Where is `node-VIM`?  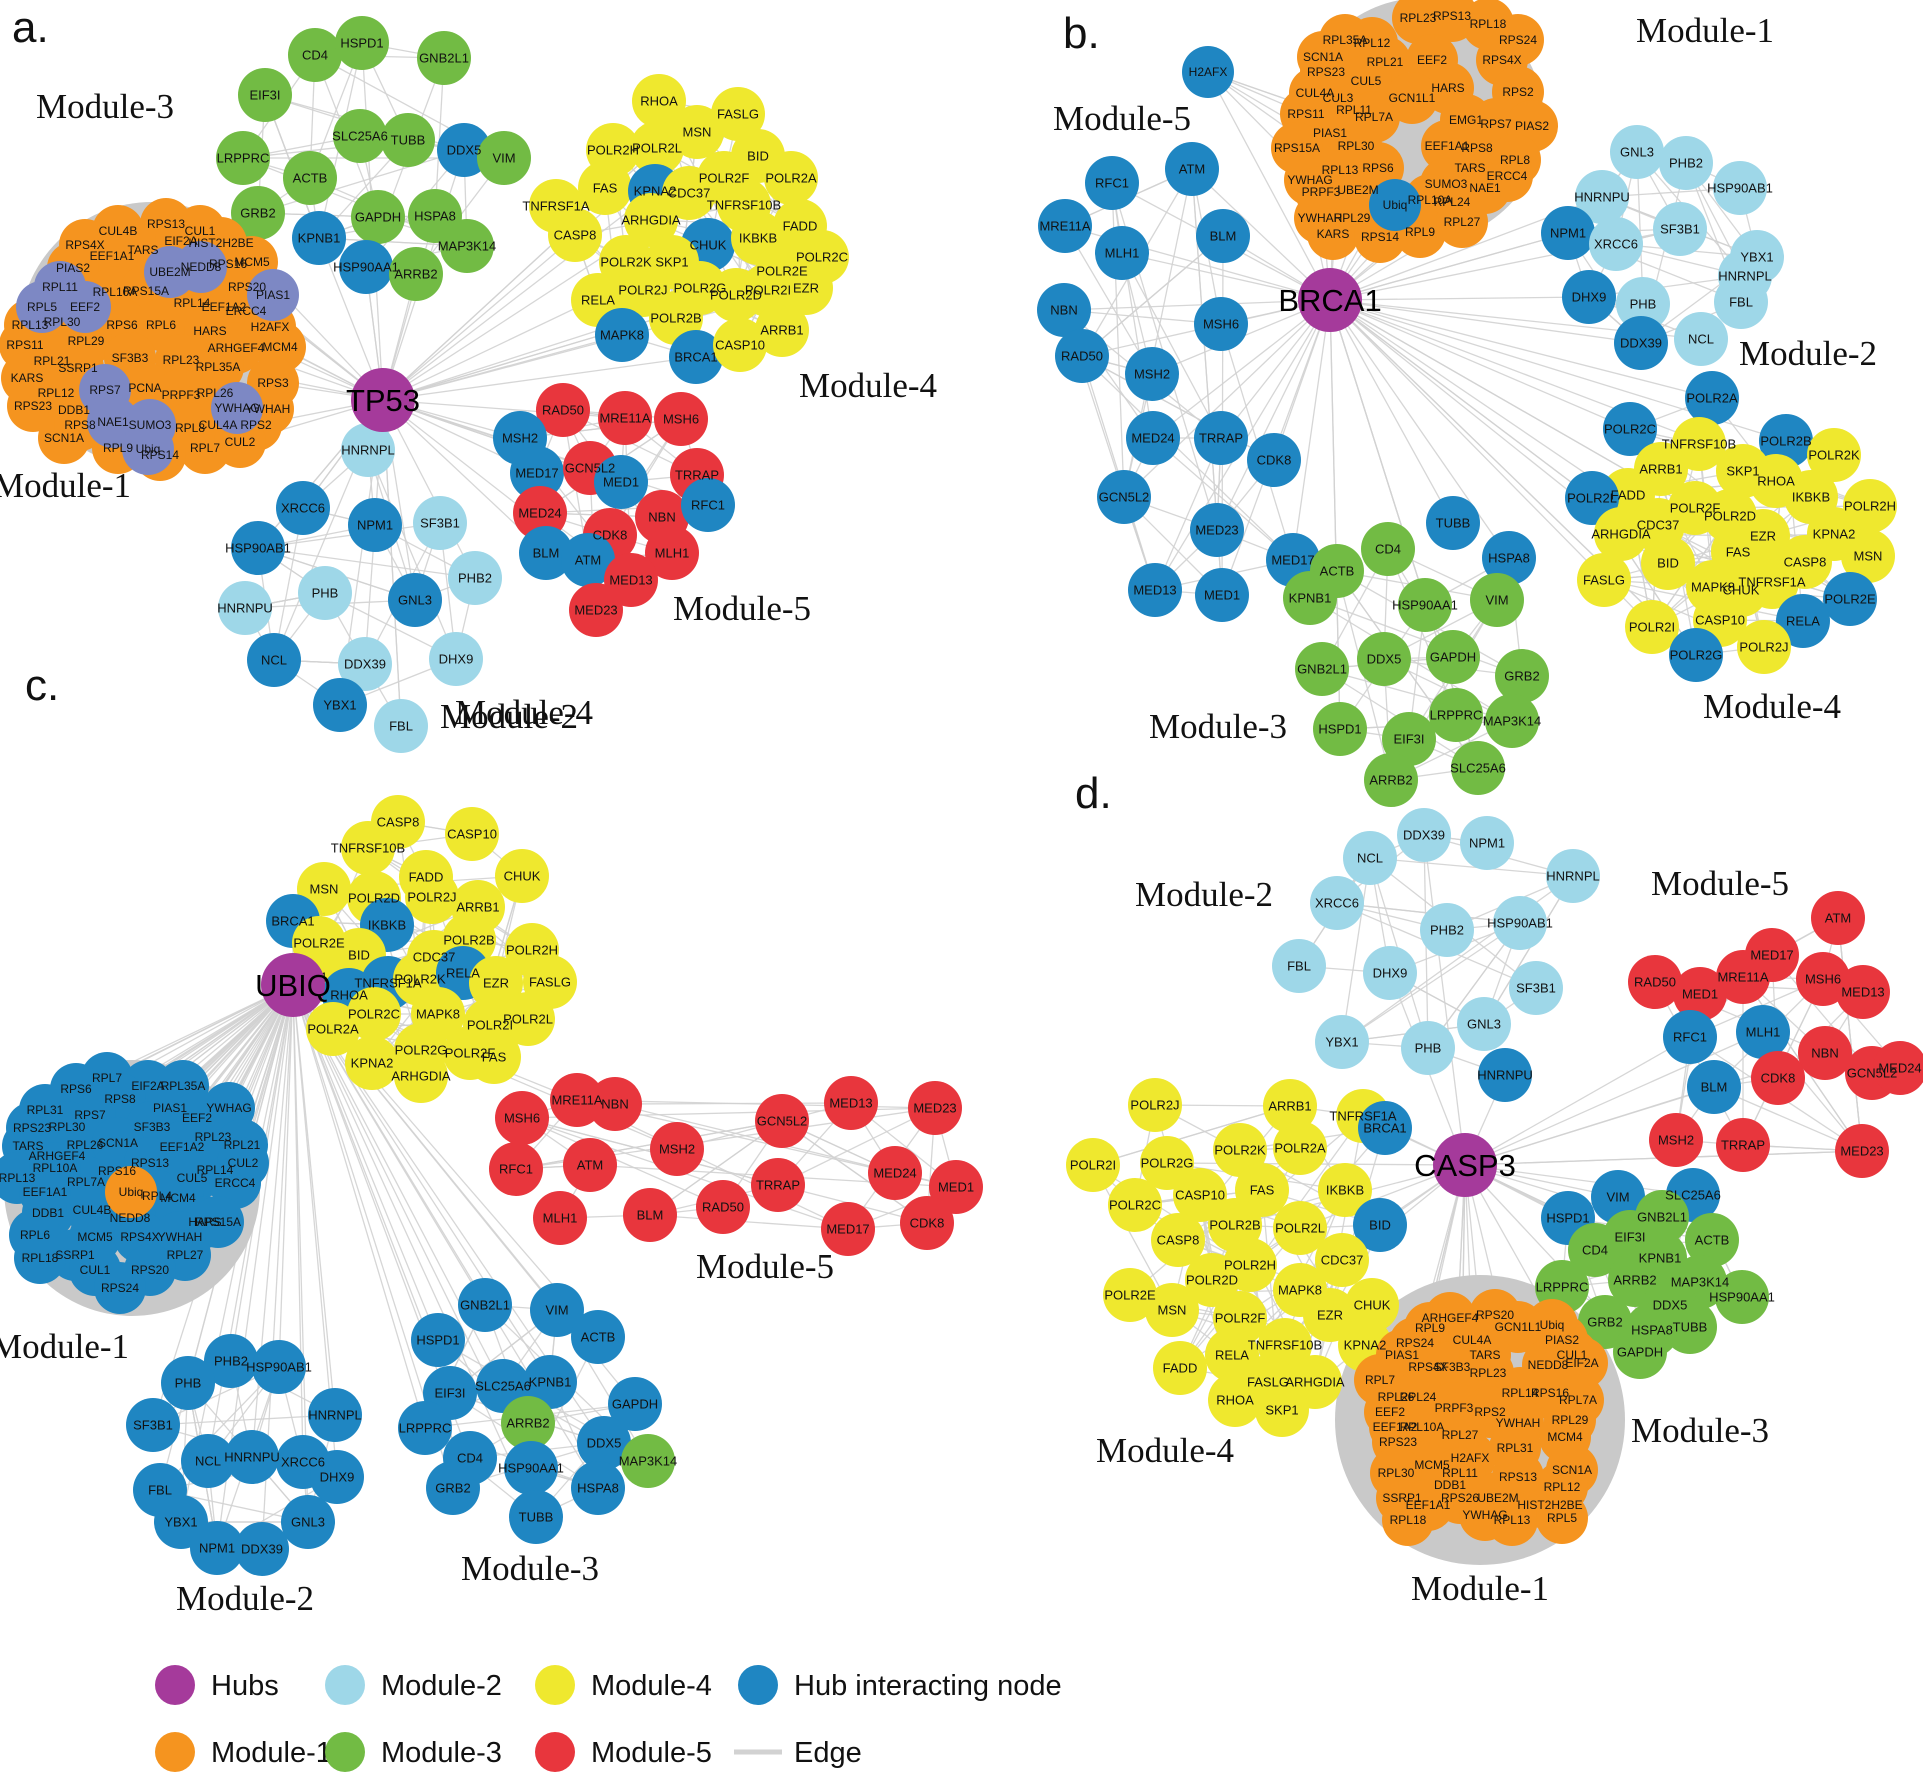 node-VIM is located at coordinates (504, 158).